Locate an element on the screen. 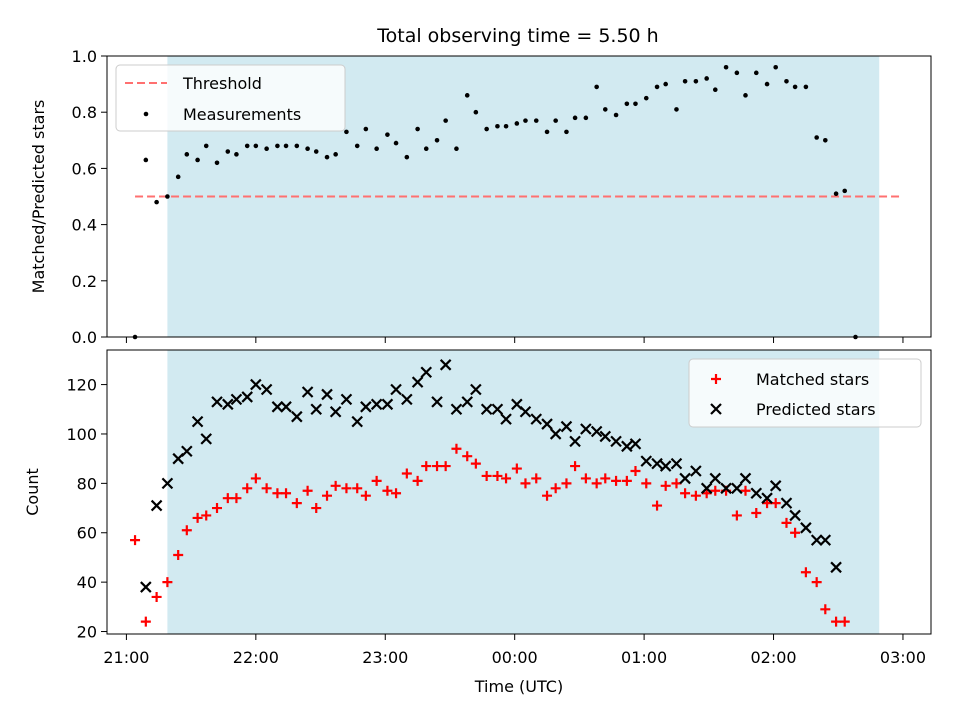 The width and height of the screenshot is (960, 720). y-tick-label: 0.0 is located at coordinates (84, 337).